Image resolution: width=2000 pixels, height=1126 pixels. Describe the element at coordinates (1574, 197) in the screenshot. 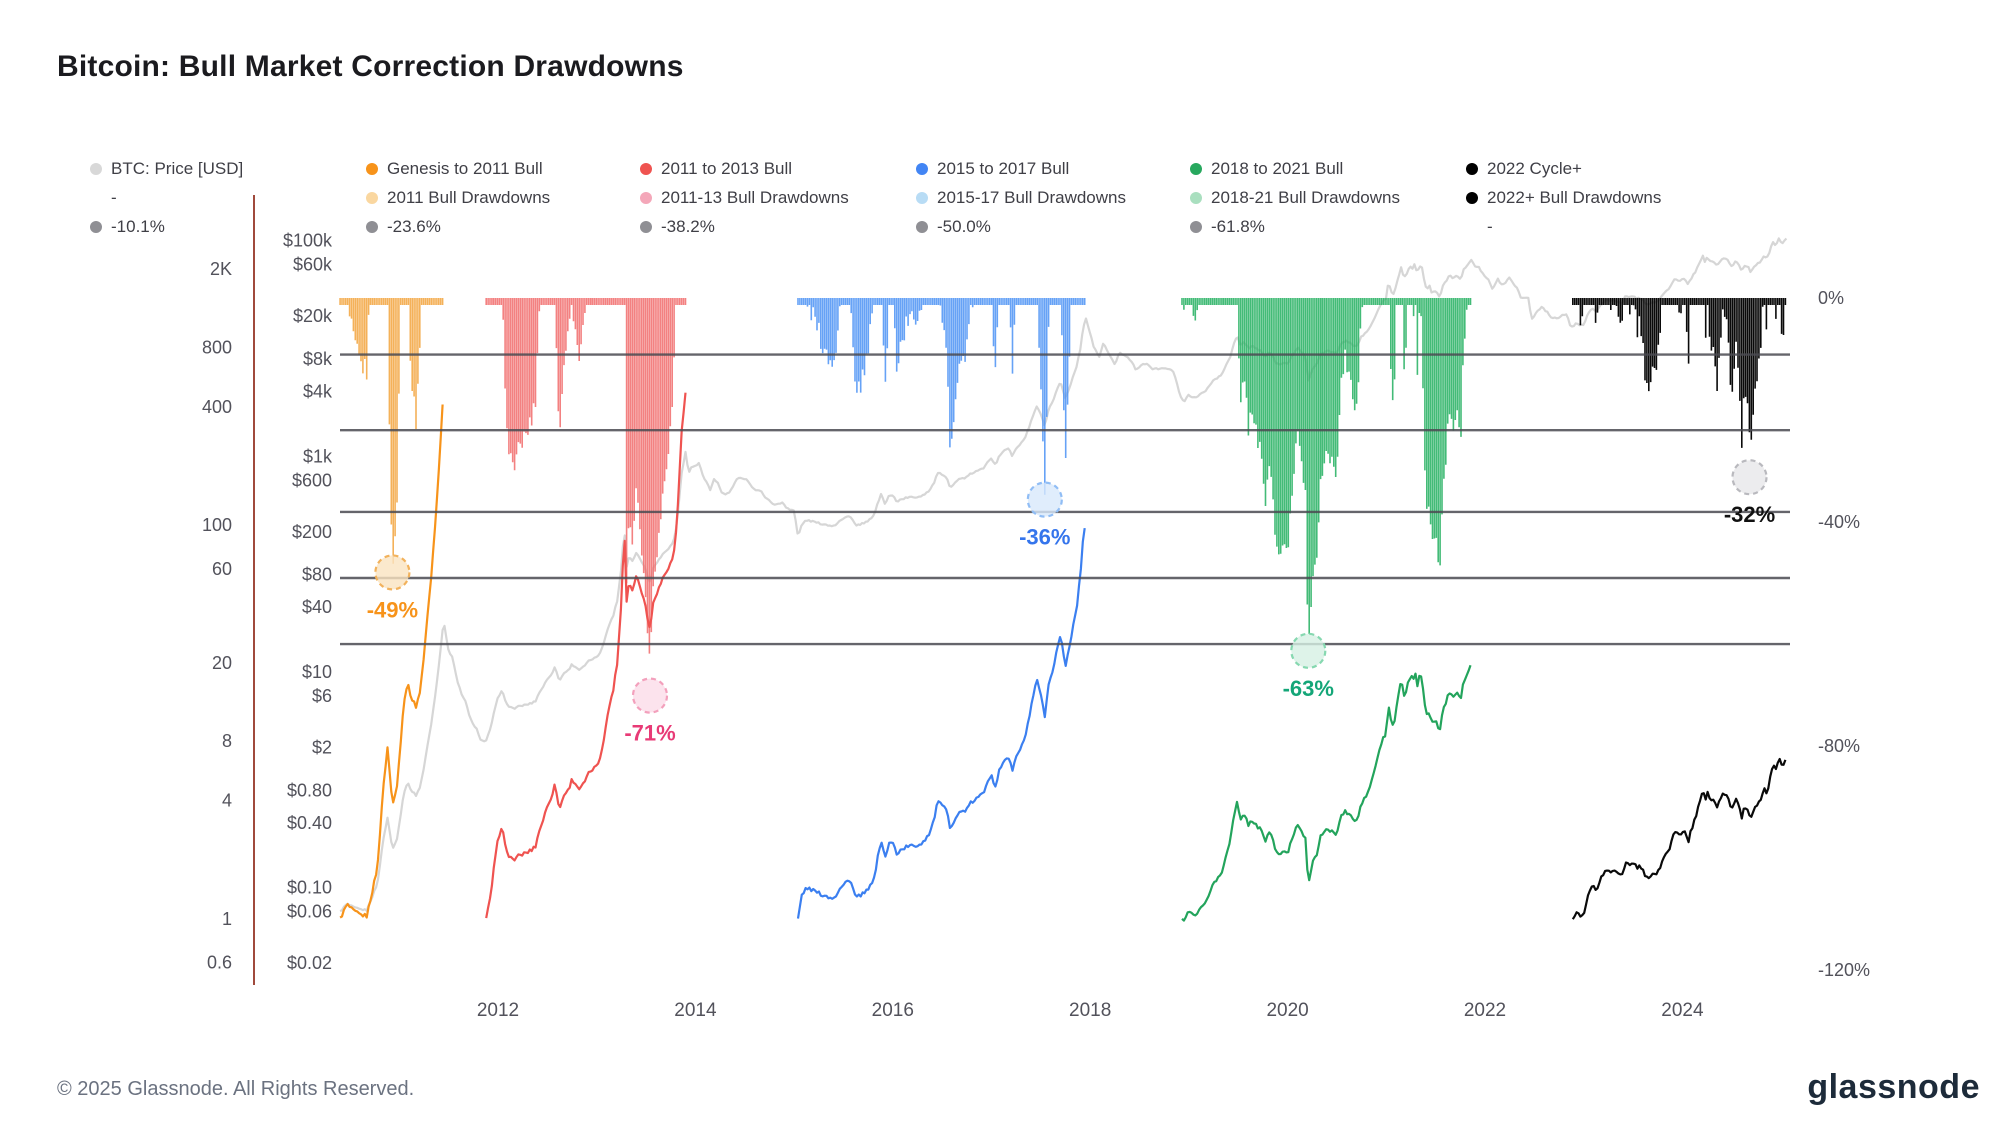

I see `legend-label: 2022+ Bull Drawdowns` at that location.